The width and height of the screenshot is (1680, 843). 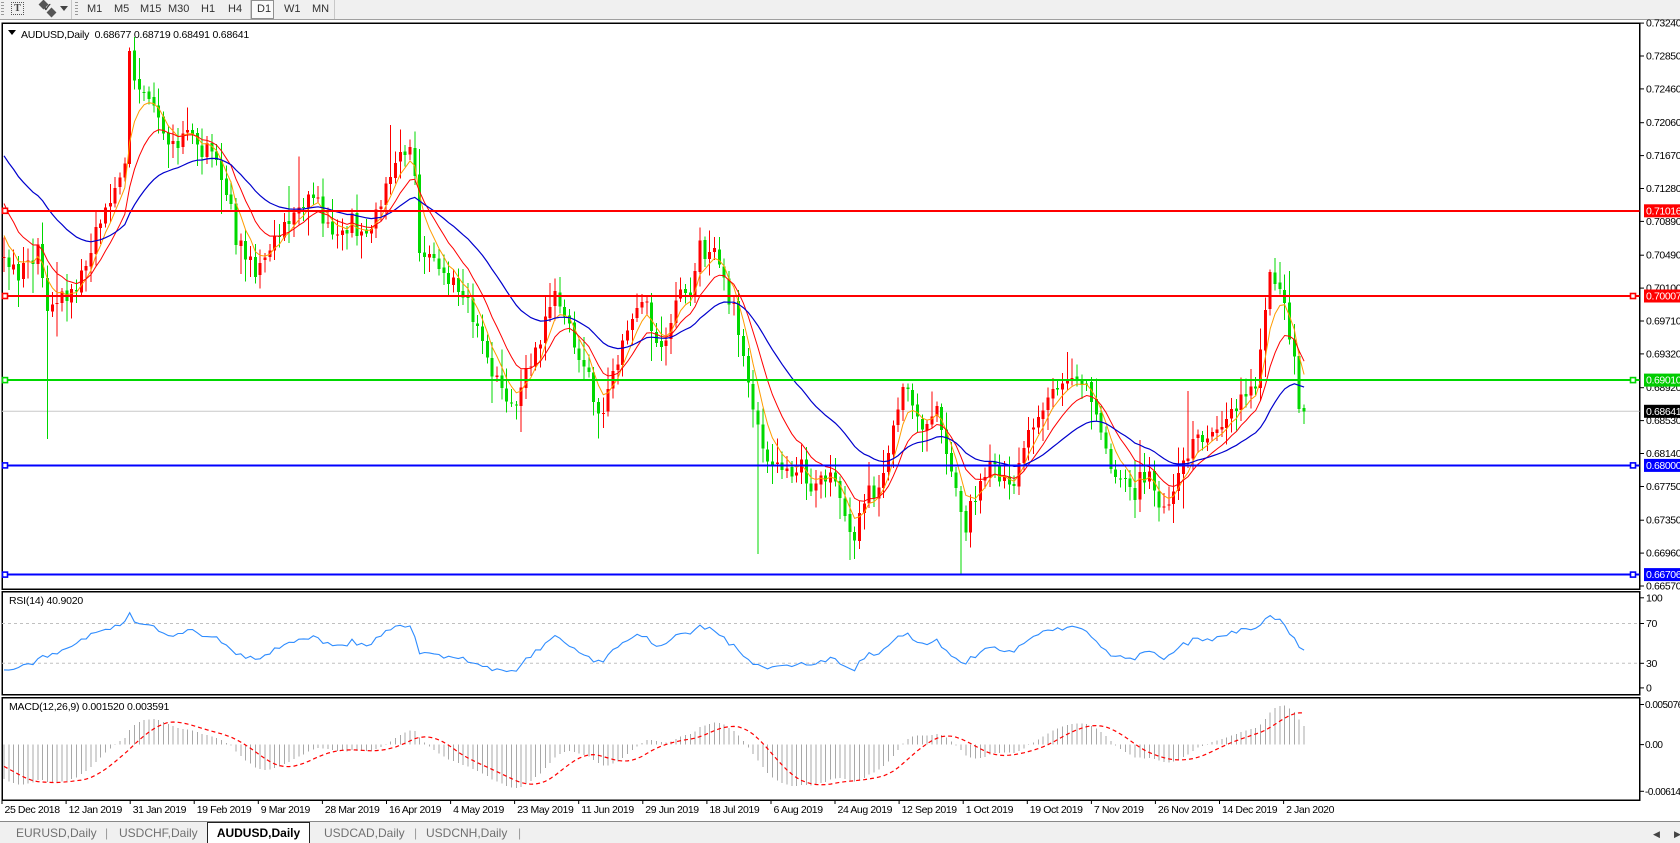 I want to click on svg-text: 0.72060, so click(x=1663, y=123).